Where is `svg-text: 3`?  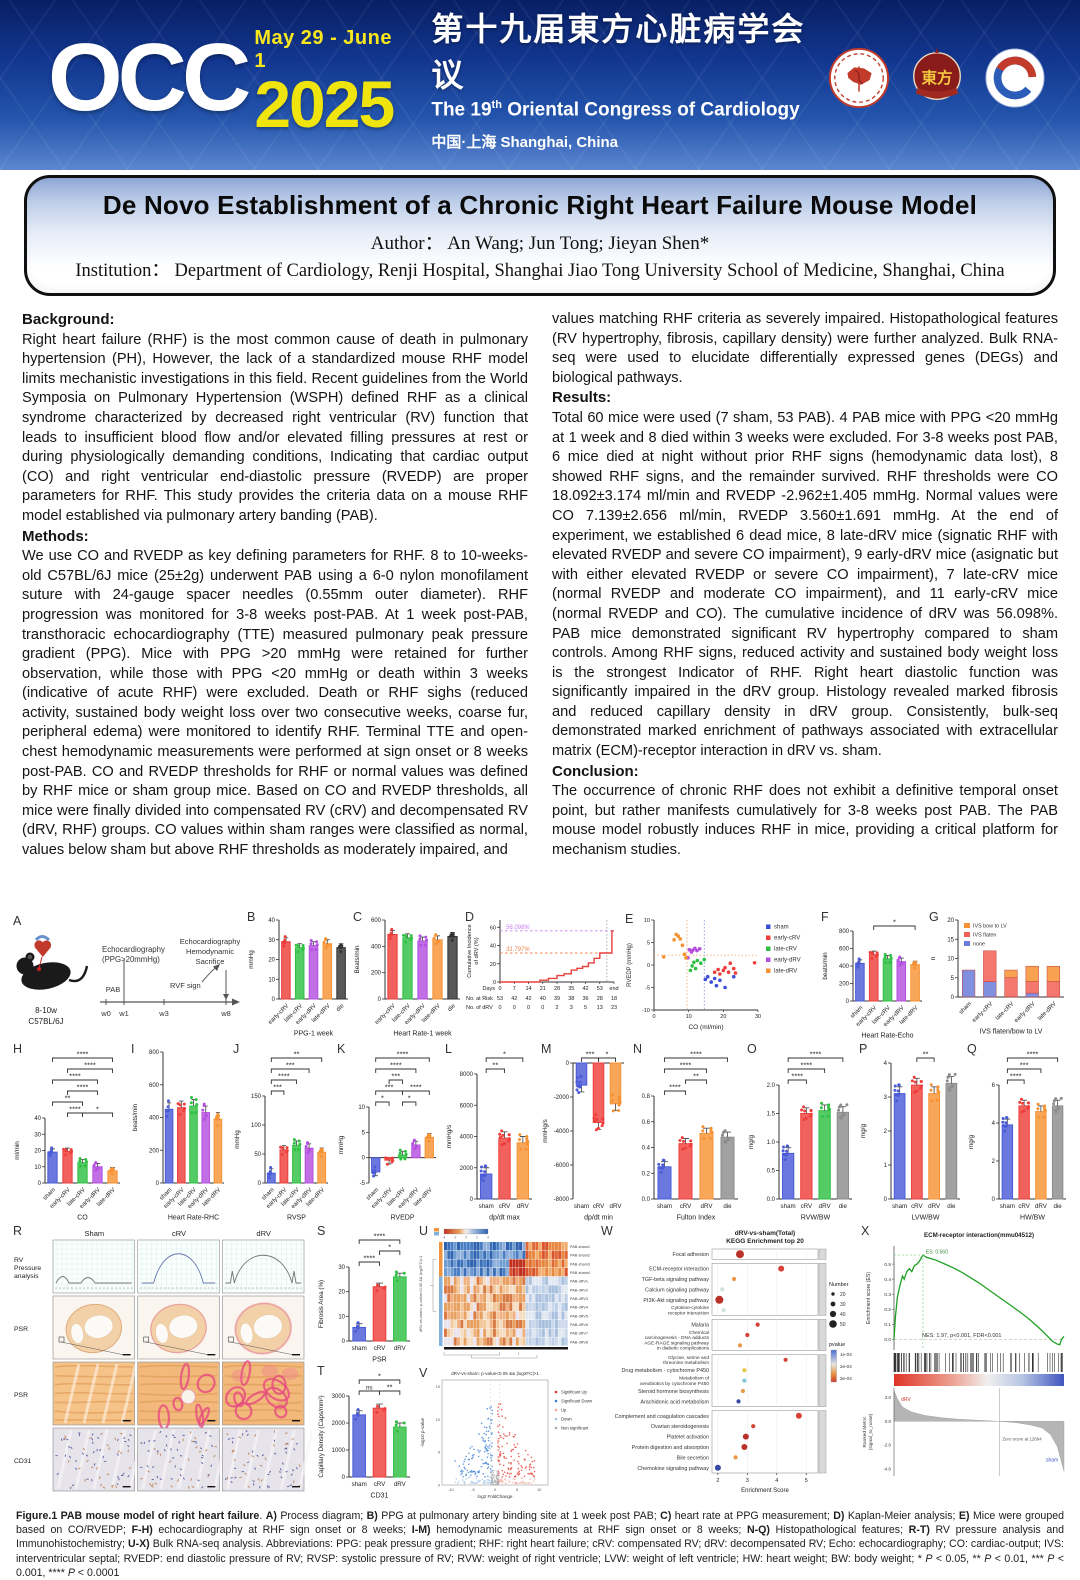
svg-text: 3 is located at coordinates (747, 1481).